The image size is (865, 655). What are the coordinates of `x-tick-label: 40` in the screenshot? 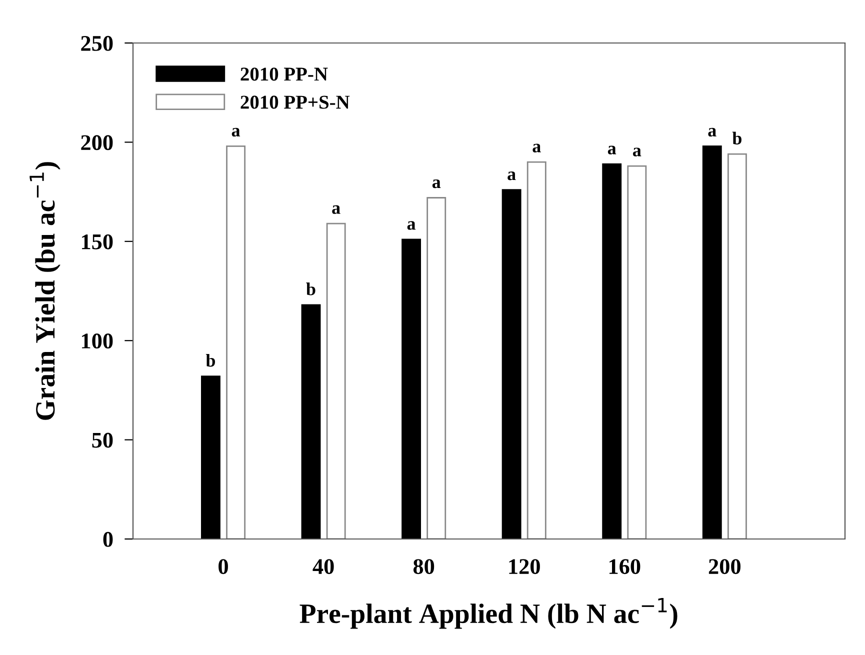 It's located at (323, 566).